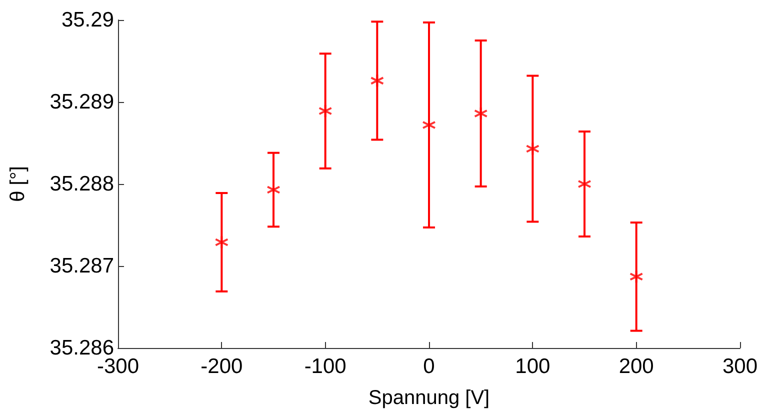 This screenshot has height=413, width=764. I want to click on x-tick-label: 100, so click(532, 366).